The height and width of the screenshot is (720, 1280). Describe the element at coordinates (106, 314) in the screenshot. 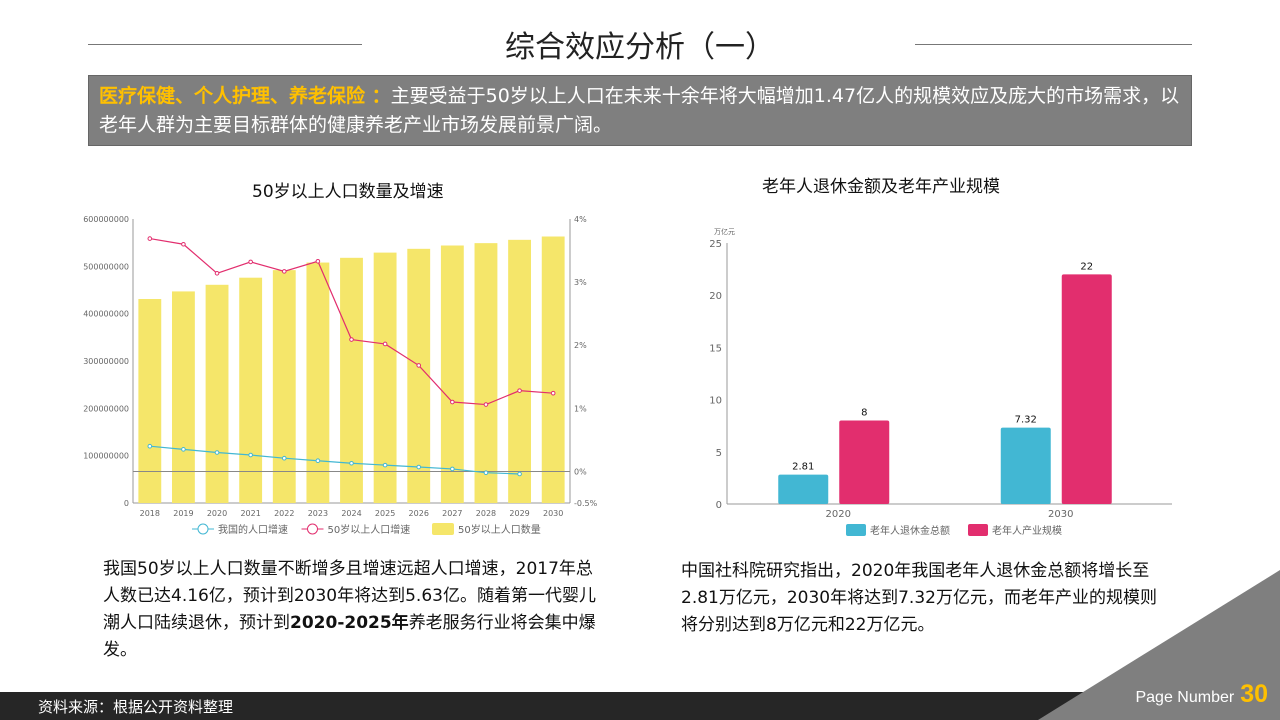

I see `y-left-tick-label: 400000000` at that location.